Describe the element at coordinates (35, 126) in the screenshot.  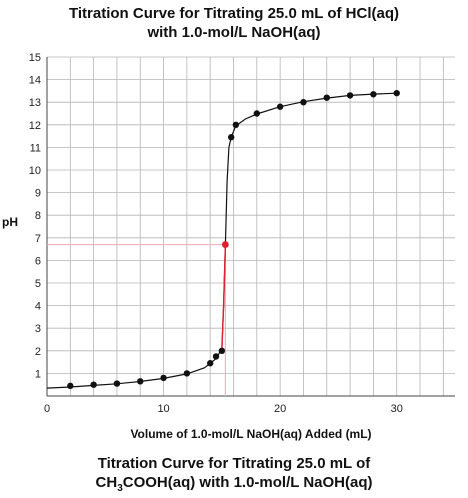
I see `y-tick-label: 12` at that location.